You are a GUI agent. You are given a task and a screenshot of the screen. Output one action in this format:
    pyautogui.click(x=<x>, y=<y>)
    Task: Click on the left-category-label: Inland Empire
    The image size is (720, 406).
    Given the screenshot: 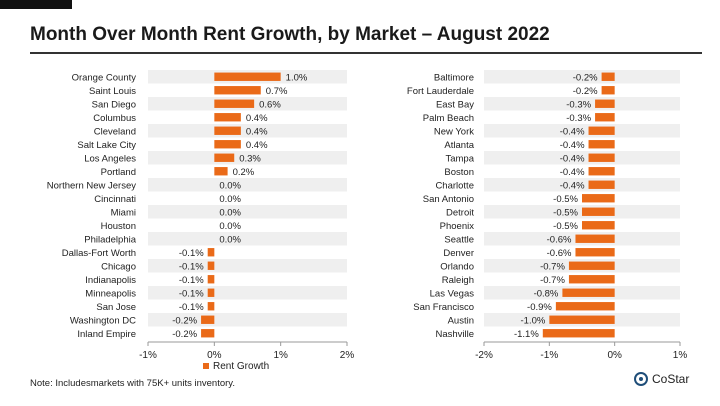 What is the action you would take?
    pyautogui.click(x=106, y=334)
    